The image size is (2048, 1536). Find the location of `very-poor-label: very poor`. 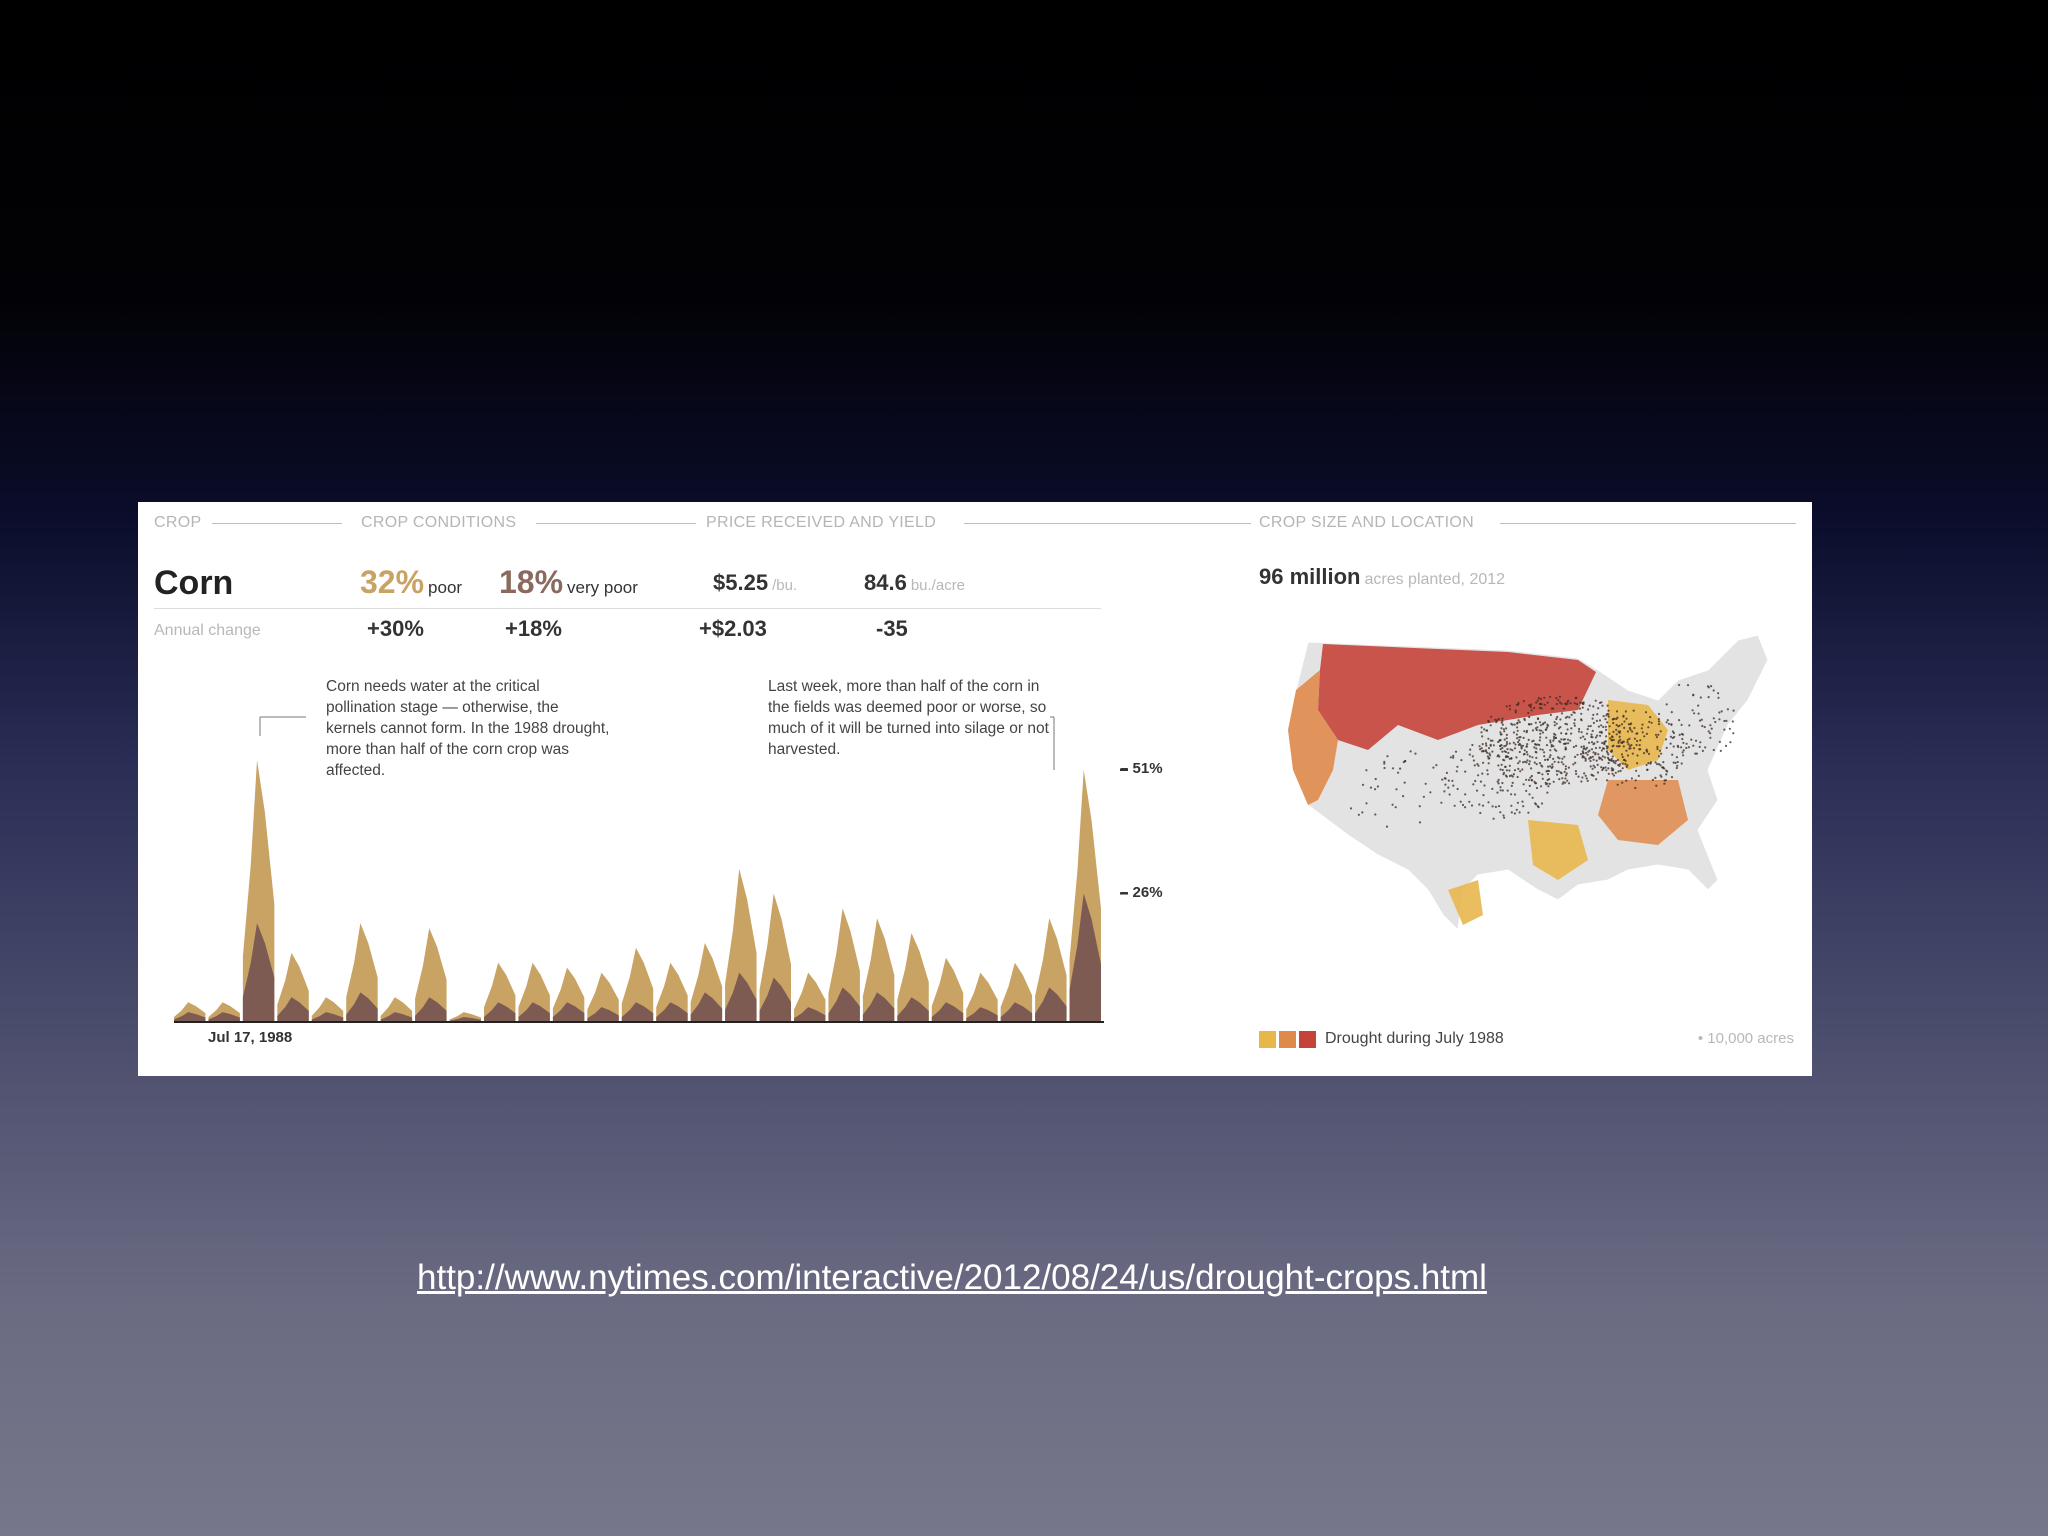

very-poor-label: very poor is located at coordinates (602, 587).